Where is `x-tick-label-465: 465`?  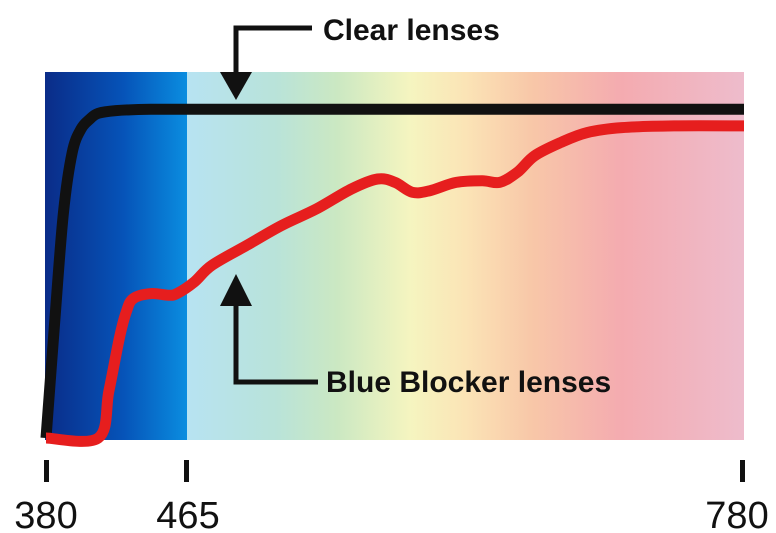 x-tick-label-465: 465 is located at coordinates (187, 514).